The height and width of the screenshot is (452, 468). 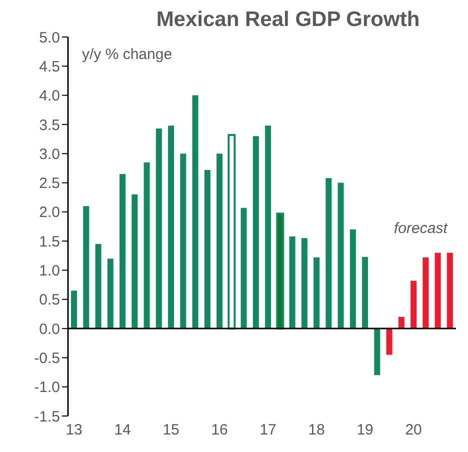 I want to click on y-tick-label: 3.0, so click(x=49, y=154).